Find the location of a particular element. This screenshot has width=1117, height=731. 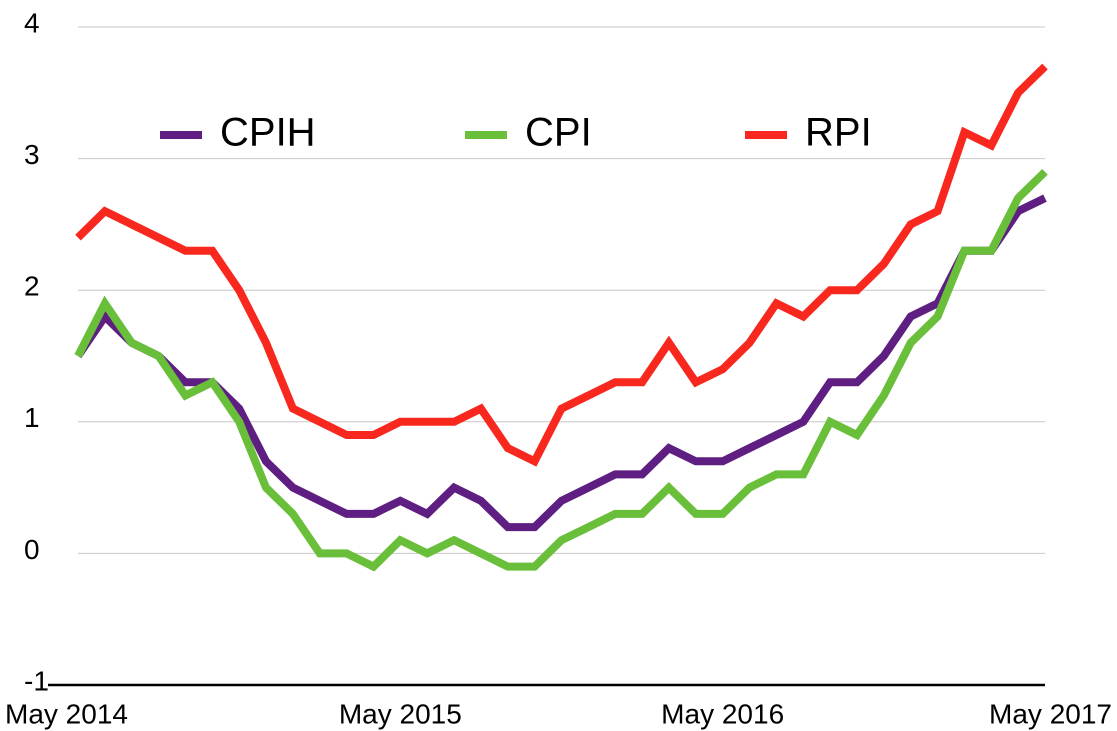

legend-label: CPIH is located at coordinates (268, 133).